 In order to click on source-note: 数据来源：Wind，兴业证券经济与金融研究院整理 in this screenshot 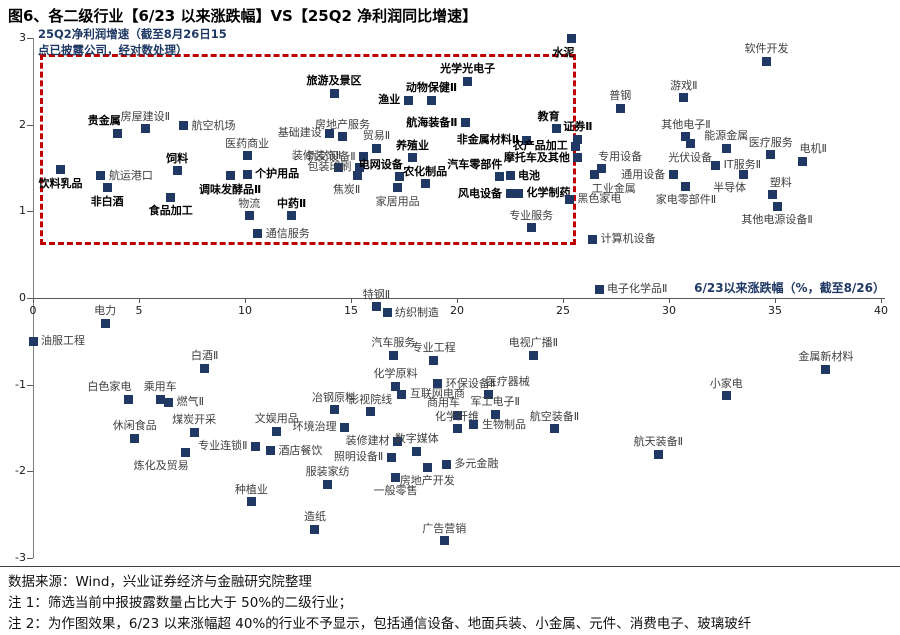, I will do `click(160, 582)`.